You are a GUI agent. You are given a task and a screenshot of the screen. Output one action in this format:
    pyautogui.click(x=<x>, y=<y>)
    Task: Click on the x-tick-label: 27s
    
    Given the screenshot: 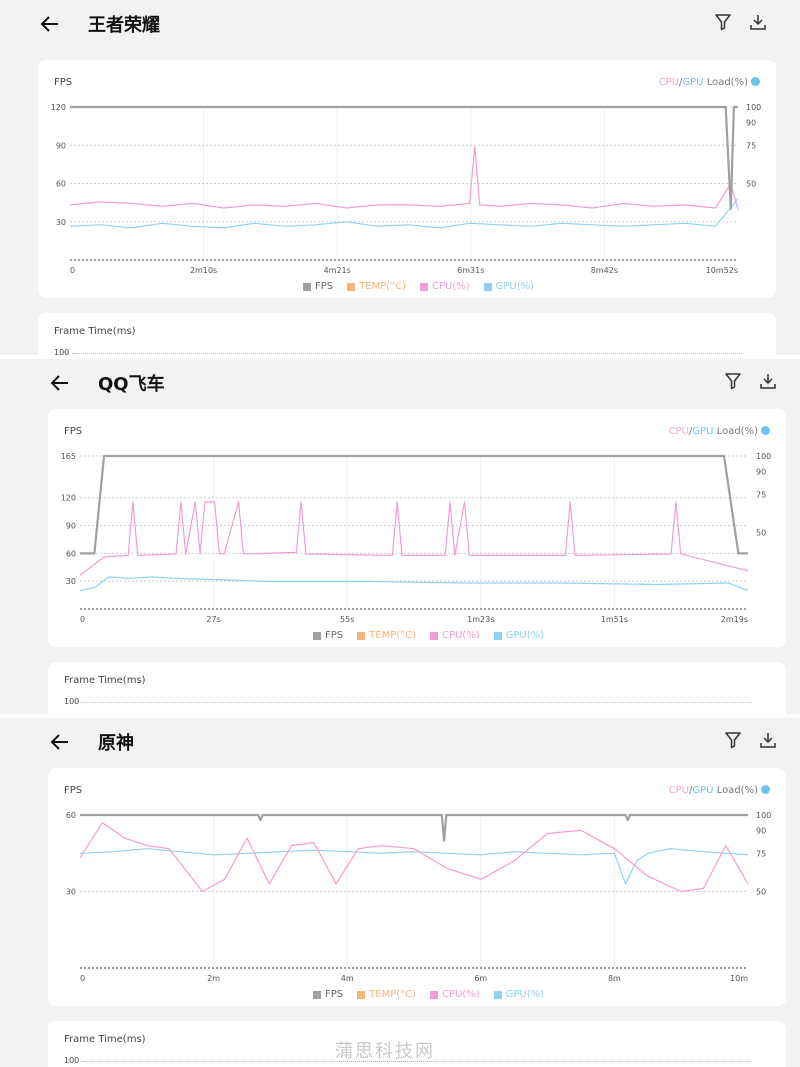 What is the action you would take?
    pyautogui.click(x=213, y=619)
    